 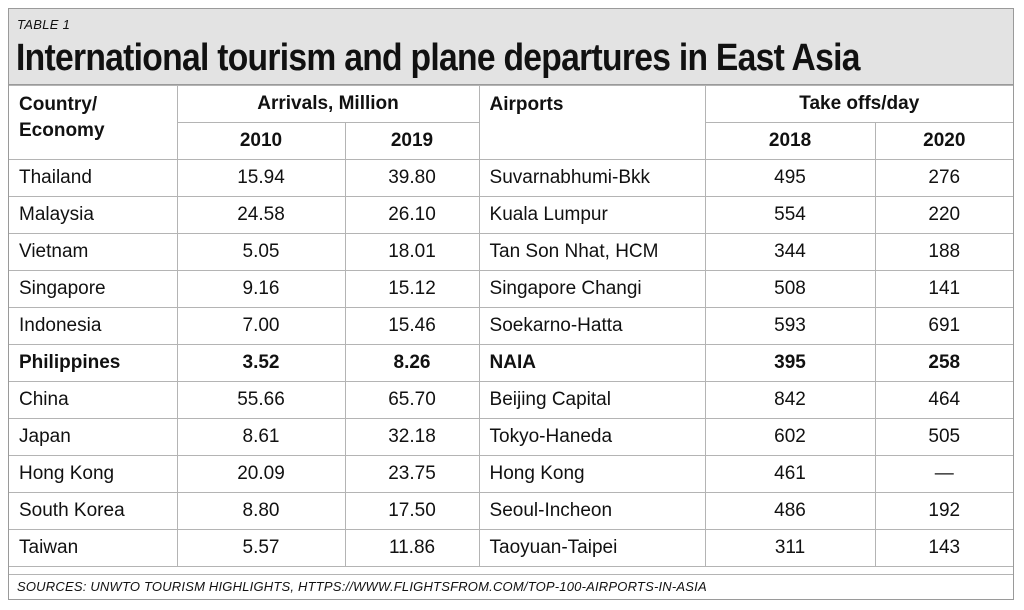 What do you see at coordinates (592, 178) in the screenshot?
I see `airport-cell: Suvarnabhumi-Bkk` at bounding box center [592, 178].